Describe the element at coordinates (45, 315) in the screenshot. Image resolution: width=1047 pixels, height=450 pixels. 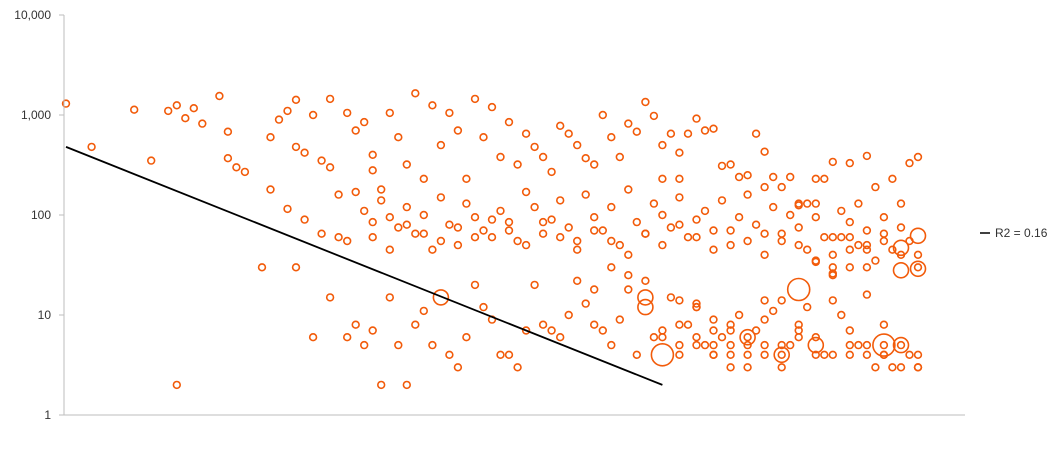
I see `y-tick-label: 10` at that location.